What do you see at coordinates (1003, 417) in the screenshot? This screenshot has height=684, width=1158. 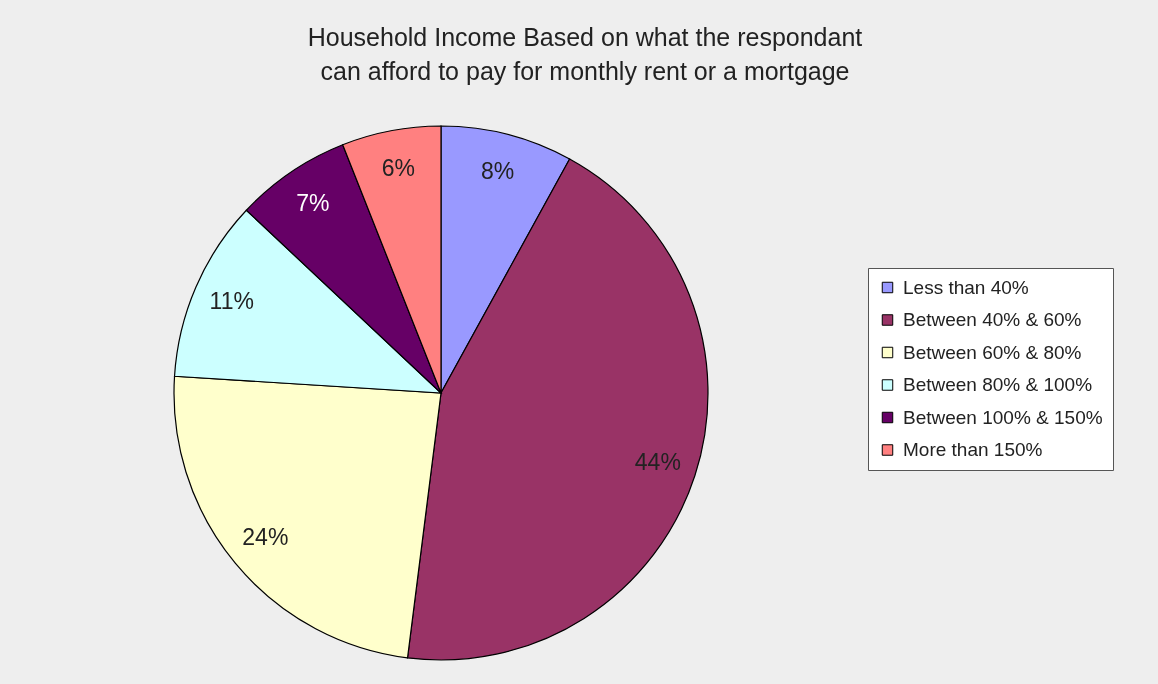 I see `legend-label: Between 100% & 150%` at bounding box center [1003, 417].